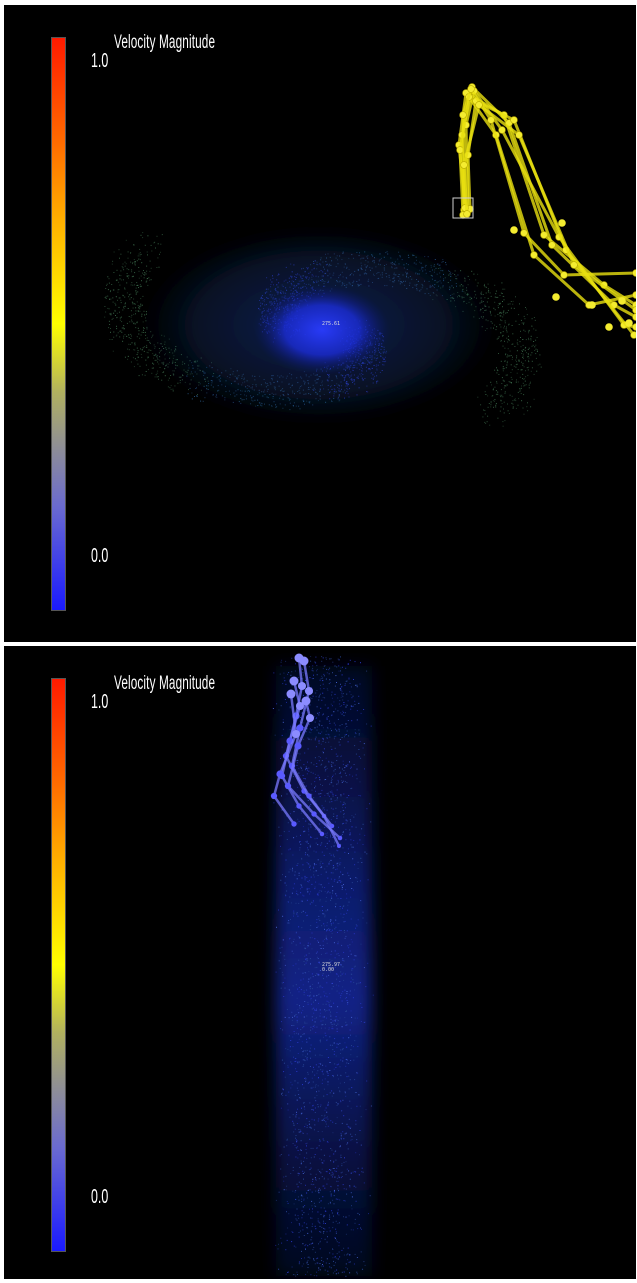  Describe the element at coordinates (463, 208) in the screenshot. I see `probe-selection-box` at that location.